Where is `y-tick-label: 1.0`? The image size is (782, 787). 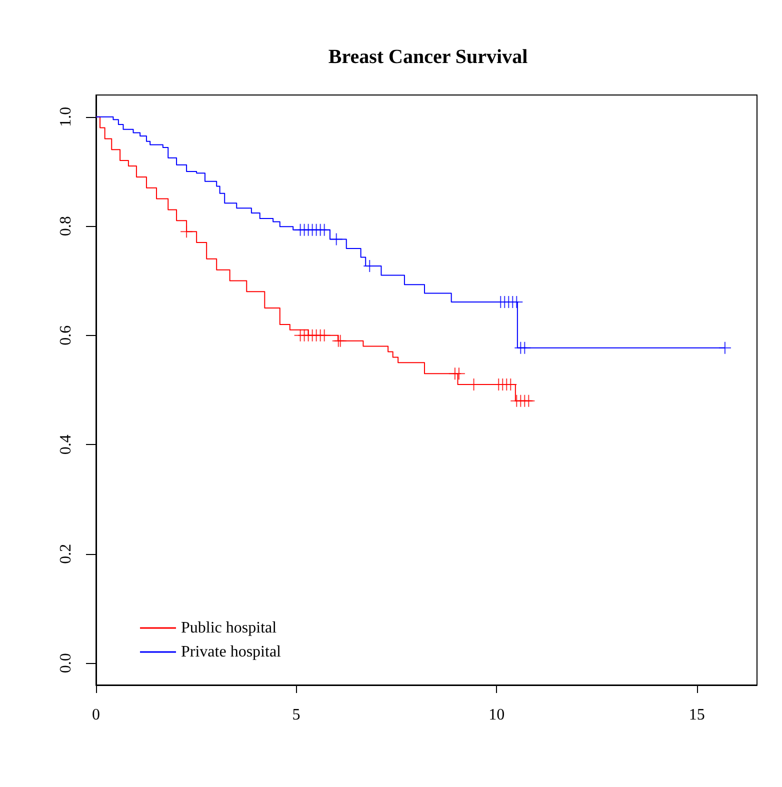 y-tick-label: 1.0 is located at coordinates (66, 116).